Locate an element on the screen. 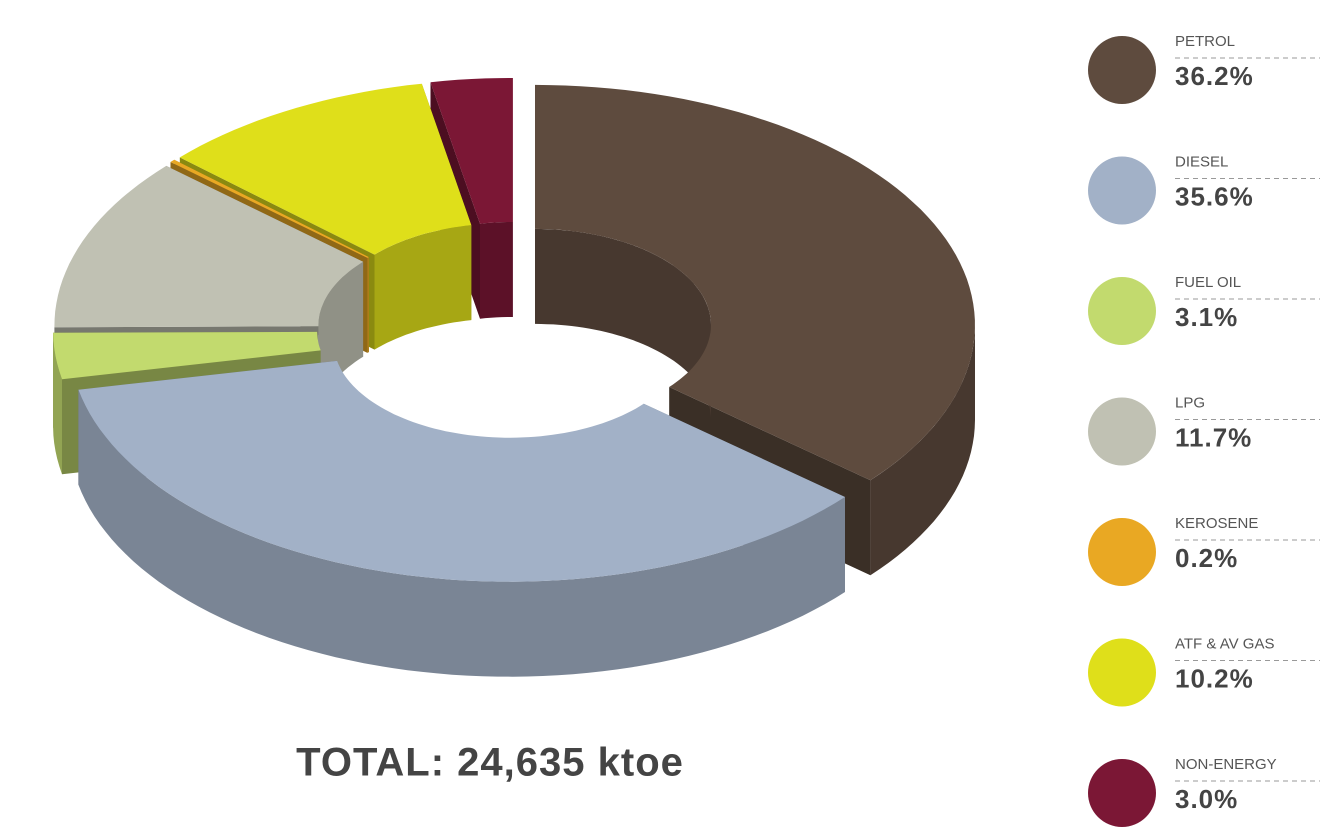 The height and width of the screenshot is (830, 1336). legend-label: NON-ENERGY is located at coordinates (1226, 764).